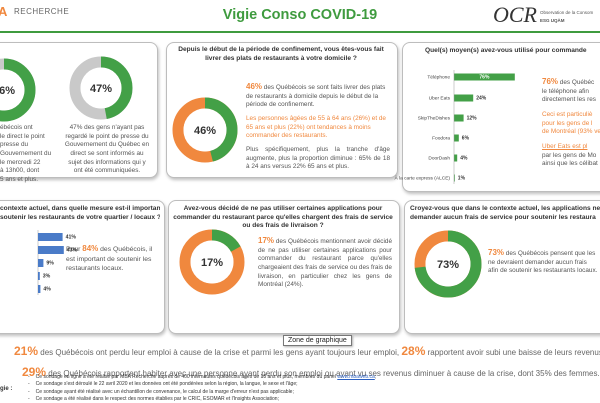  Describe the element at coordinates (47, 276) in the screenshot. I see `bar-value: 3%` at that location.